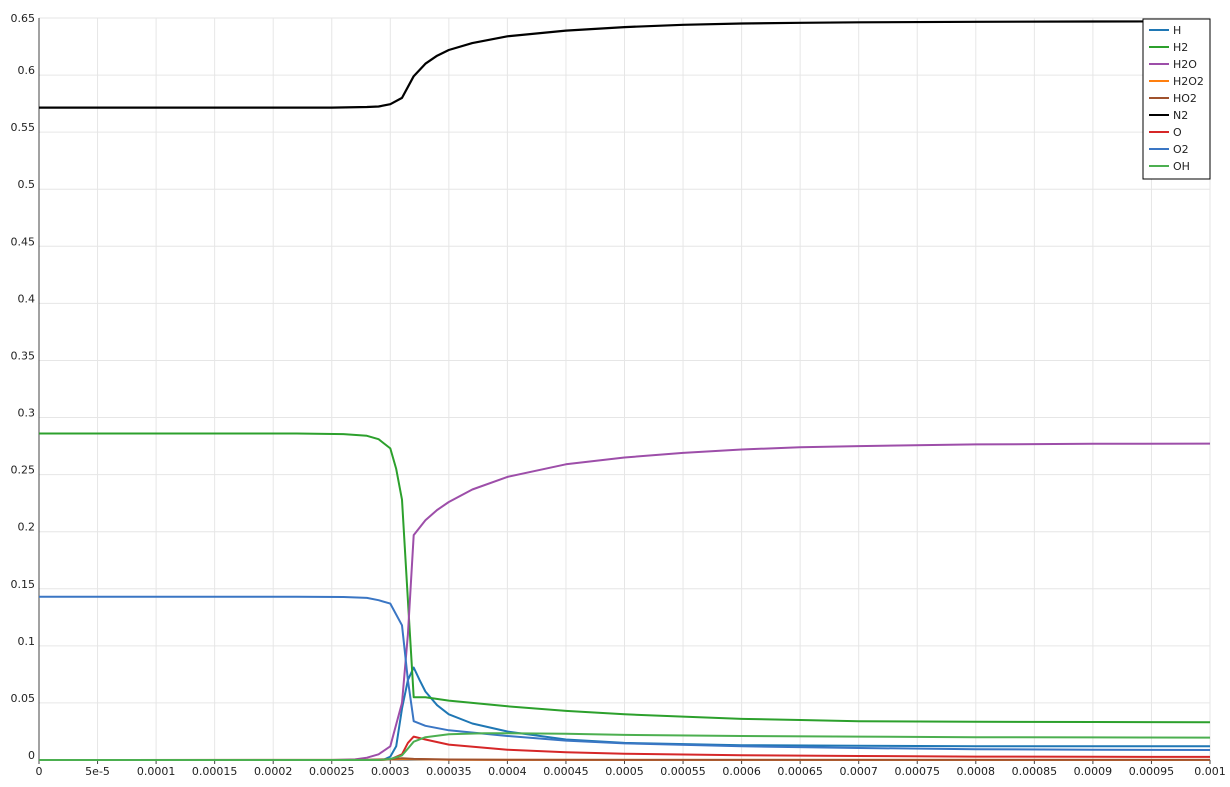 This screenshot has height=787, width=1230. Describe the element at coordinates (800, 771) in the screenshot. I see `x-tick-label: 0.00065` at that location.